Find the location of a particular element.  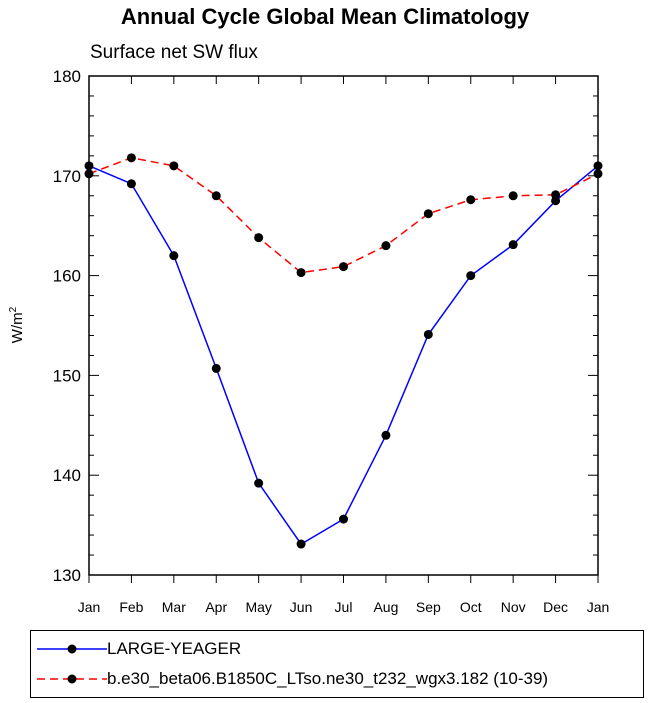

legend-label-series-1: LARGE-YEAGER is located at coordinates (174, 648).